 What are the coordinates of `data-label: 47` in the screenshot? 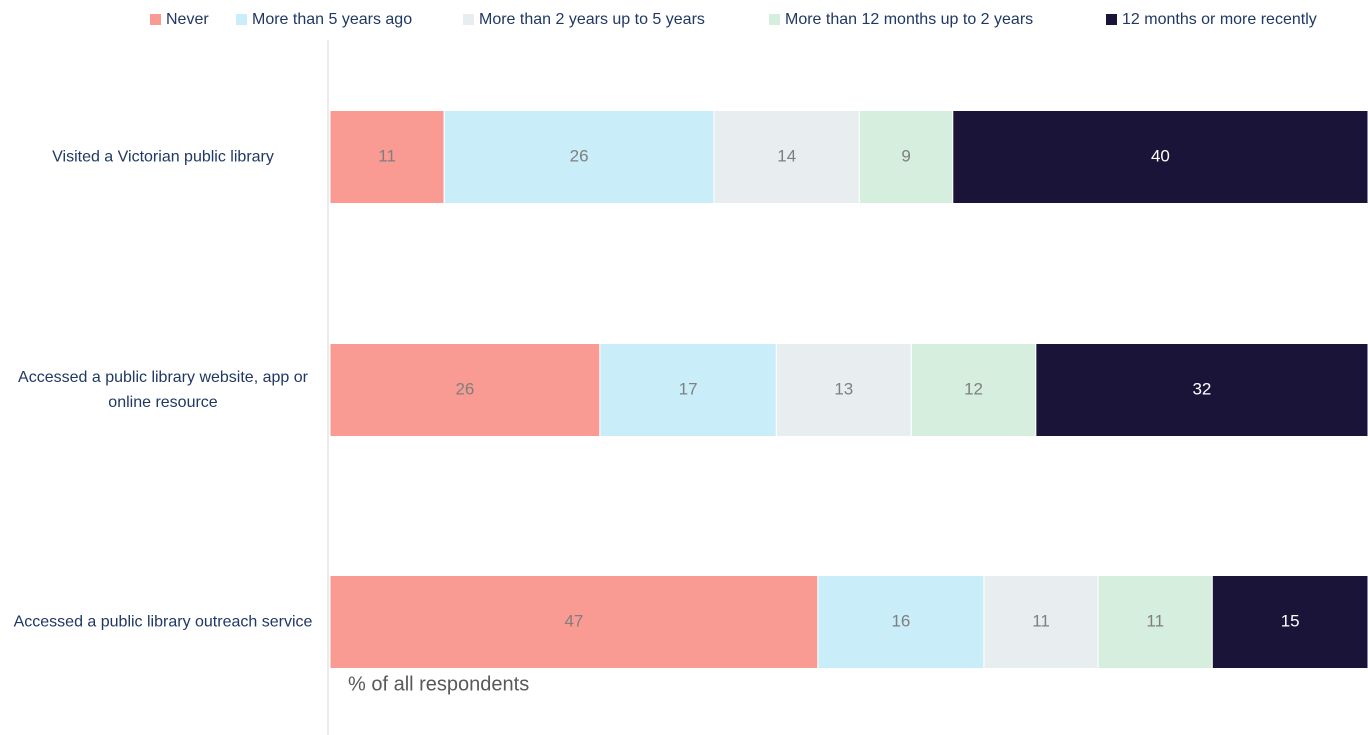 It's located at (573, 620).